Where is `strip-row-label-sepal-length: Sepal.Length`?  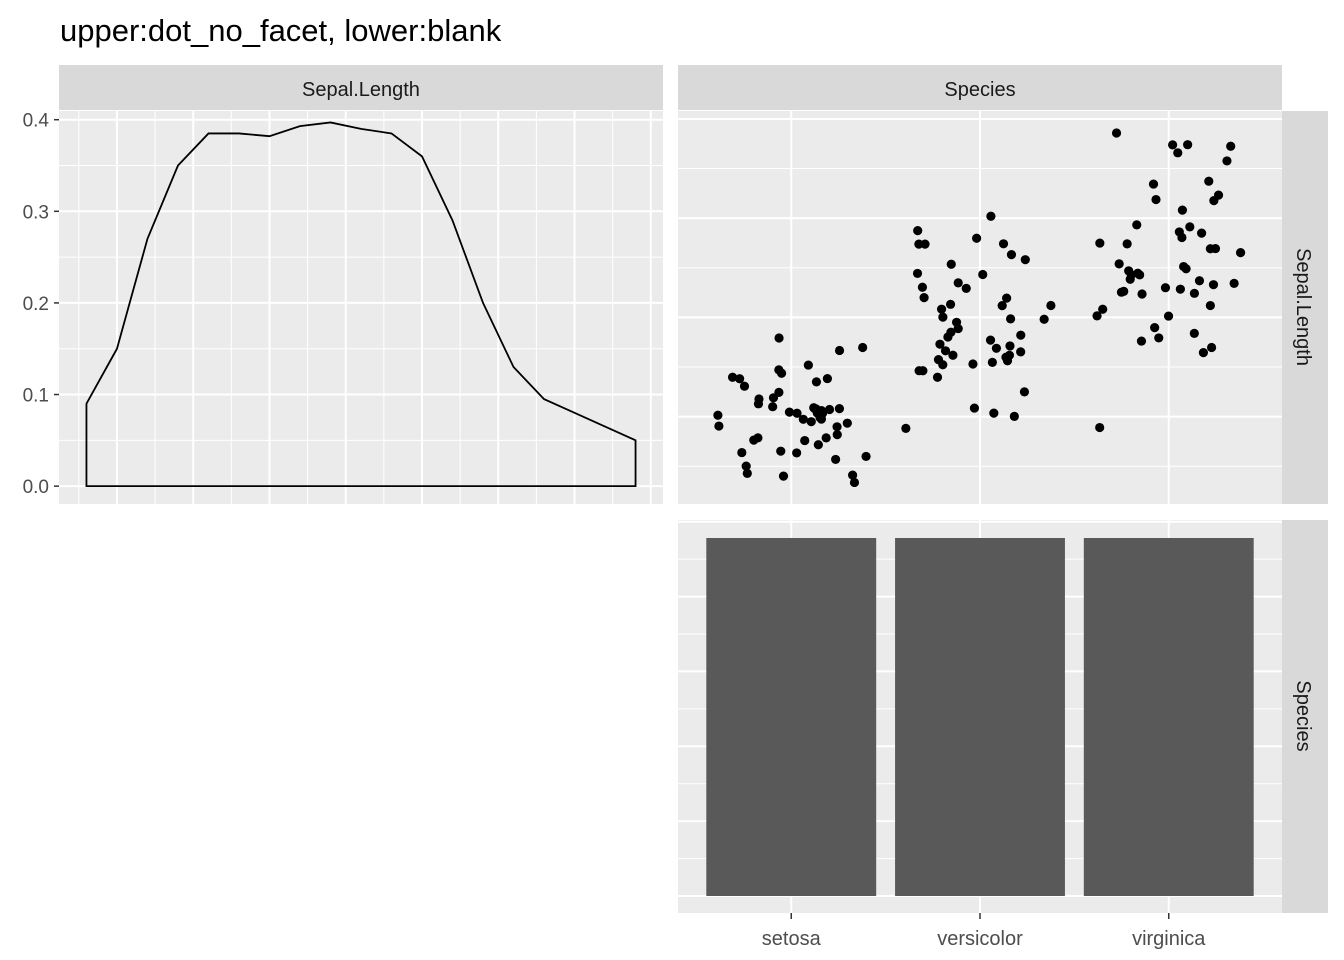 strip-row-label-sepal-length: Sepal.Length is located at coordinates (1303, 307).